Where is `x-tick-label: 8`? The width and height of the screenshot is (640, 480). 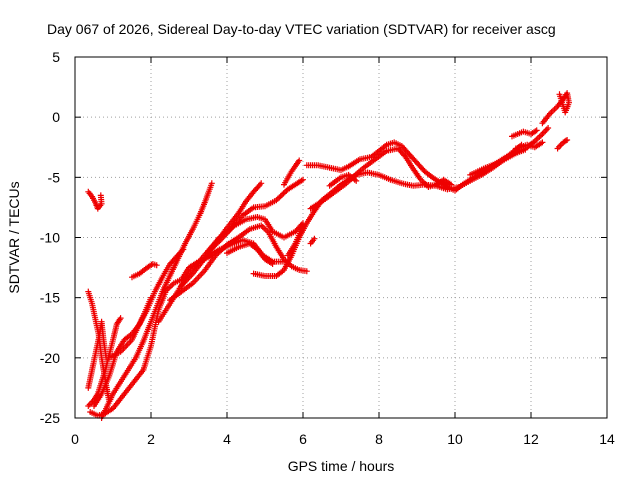 x-tick-label: 8 is located at coordinates (379, 439).